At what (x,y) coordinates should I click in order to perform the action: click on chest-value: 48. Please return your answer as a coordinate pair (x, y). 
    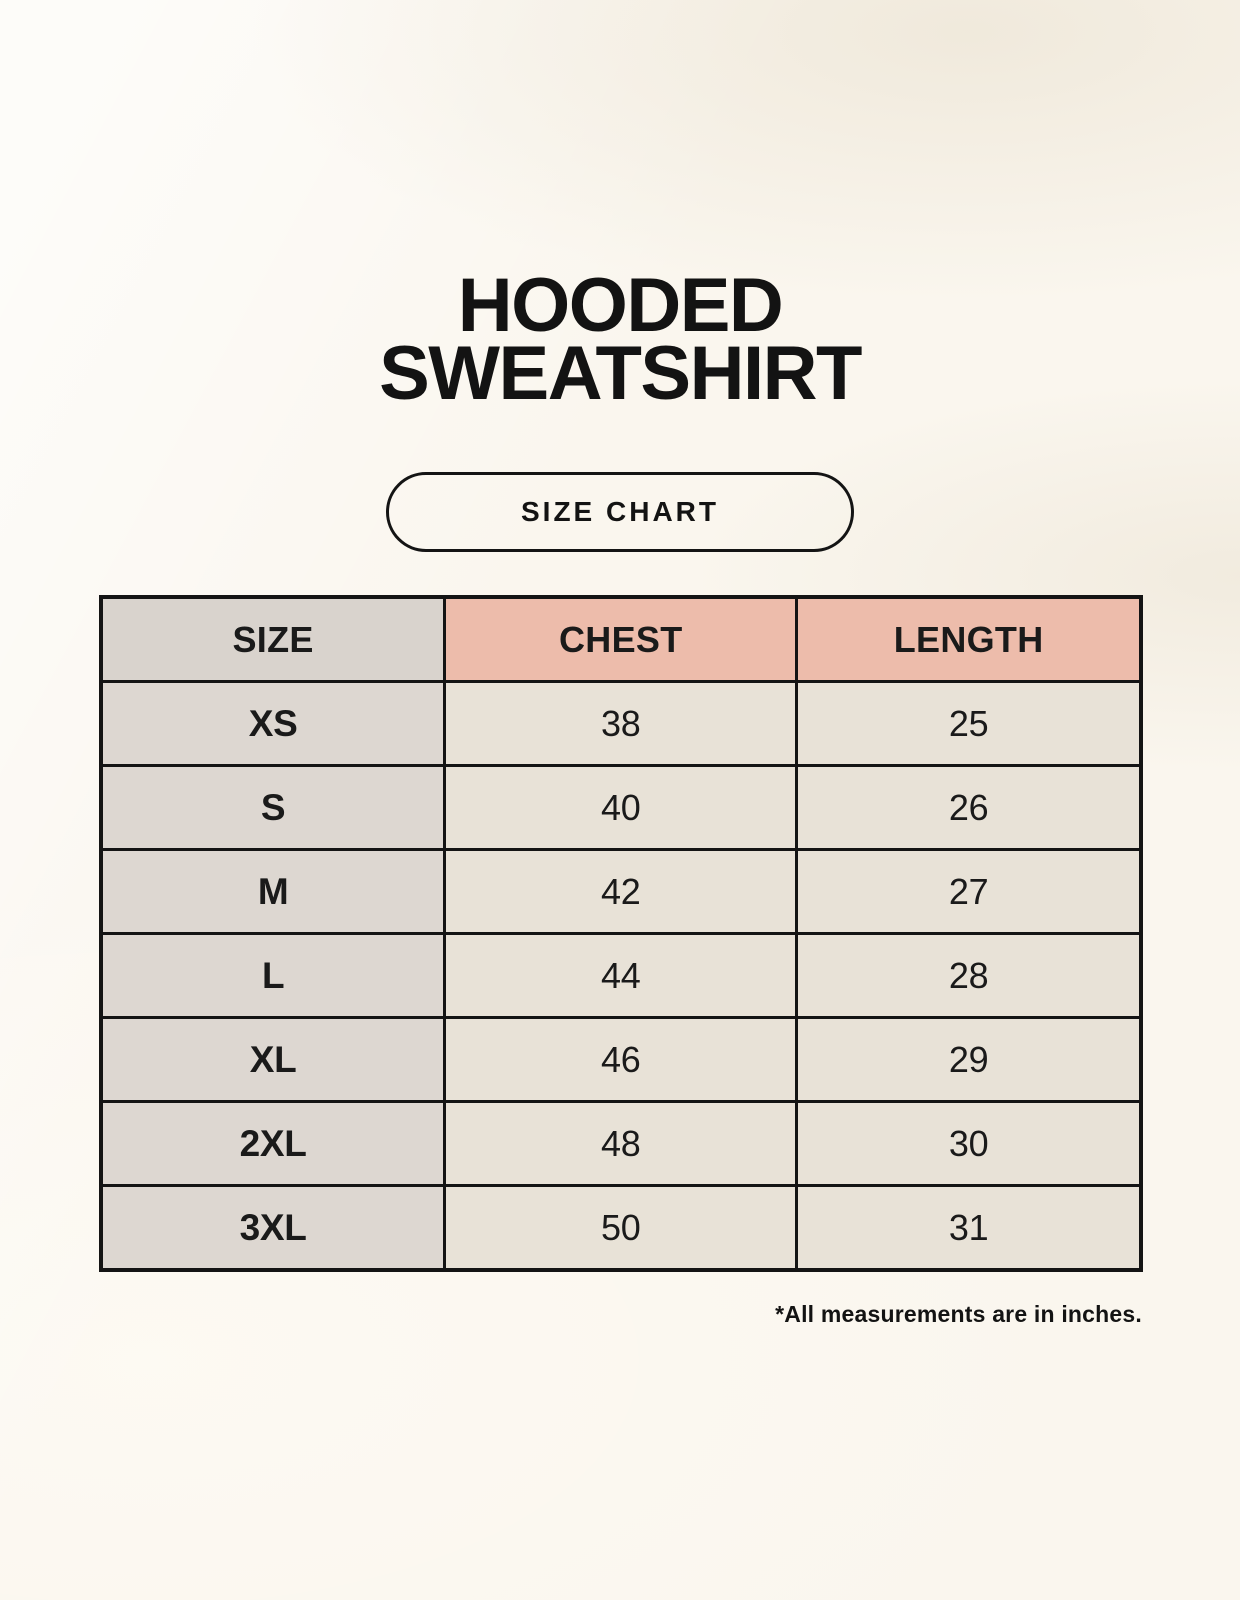
    Looking at the image, I should click on (621, 1143).